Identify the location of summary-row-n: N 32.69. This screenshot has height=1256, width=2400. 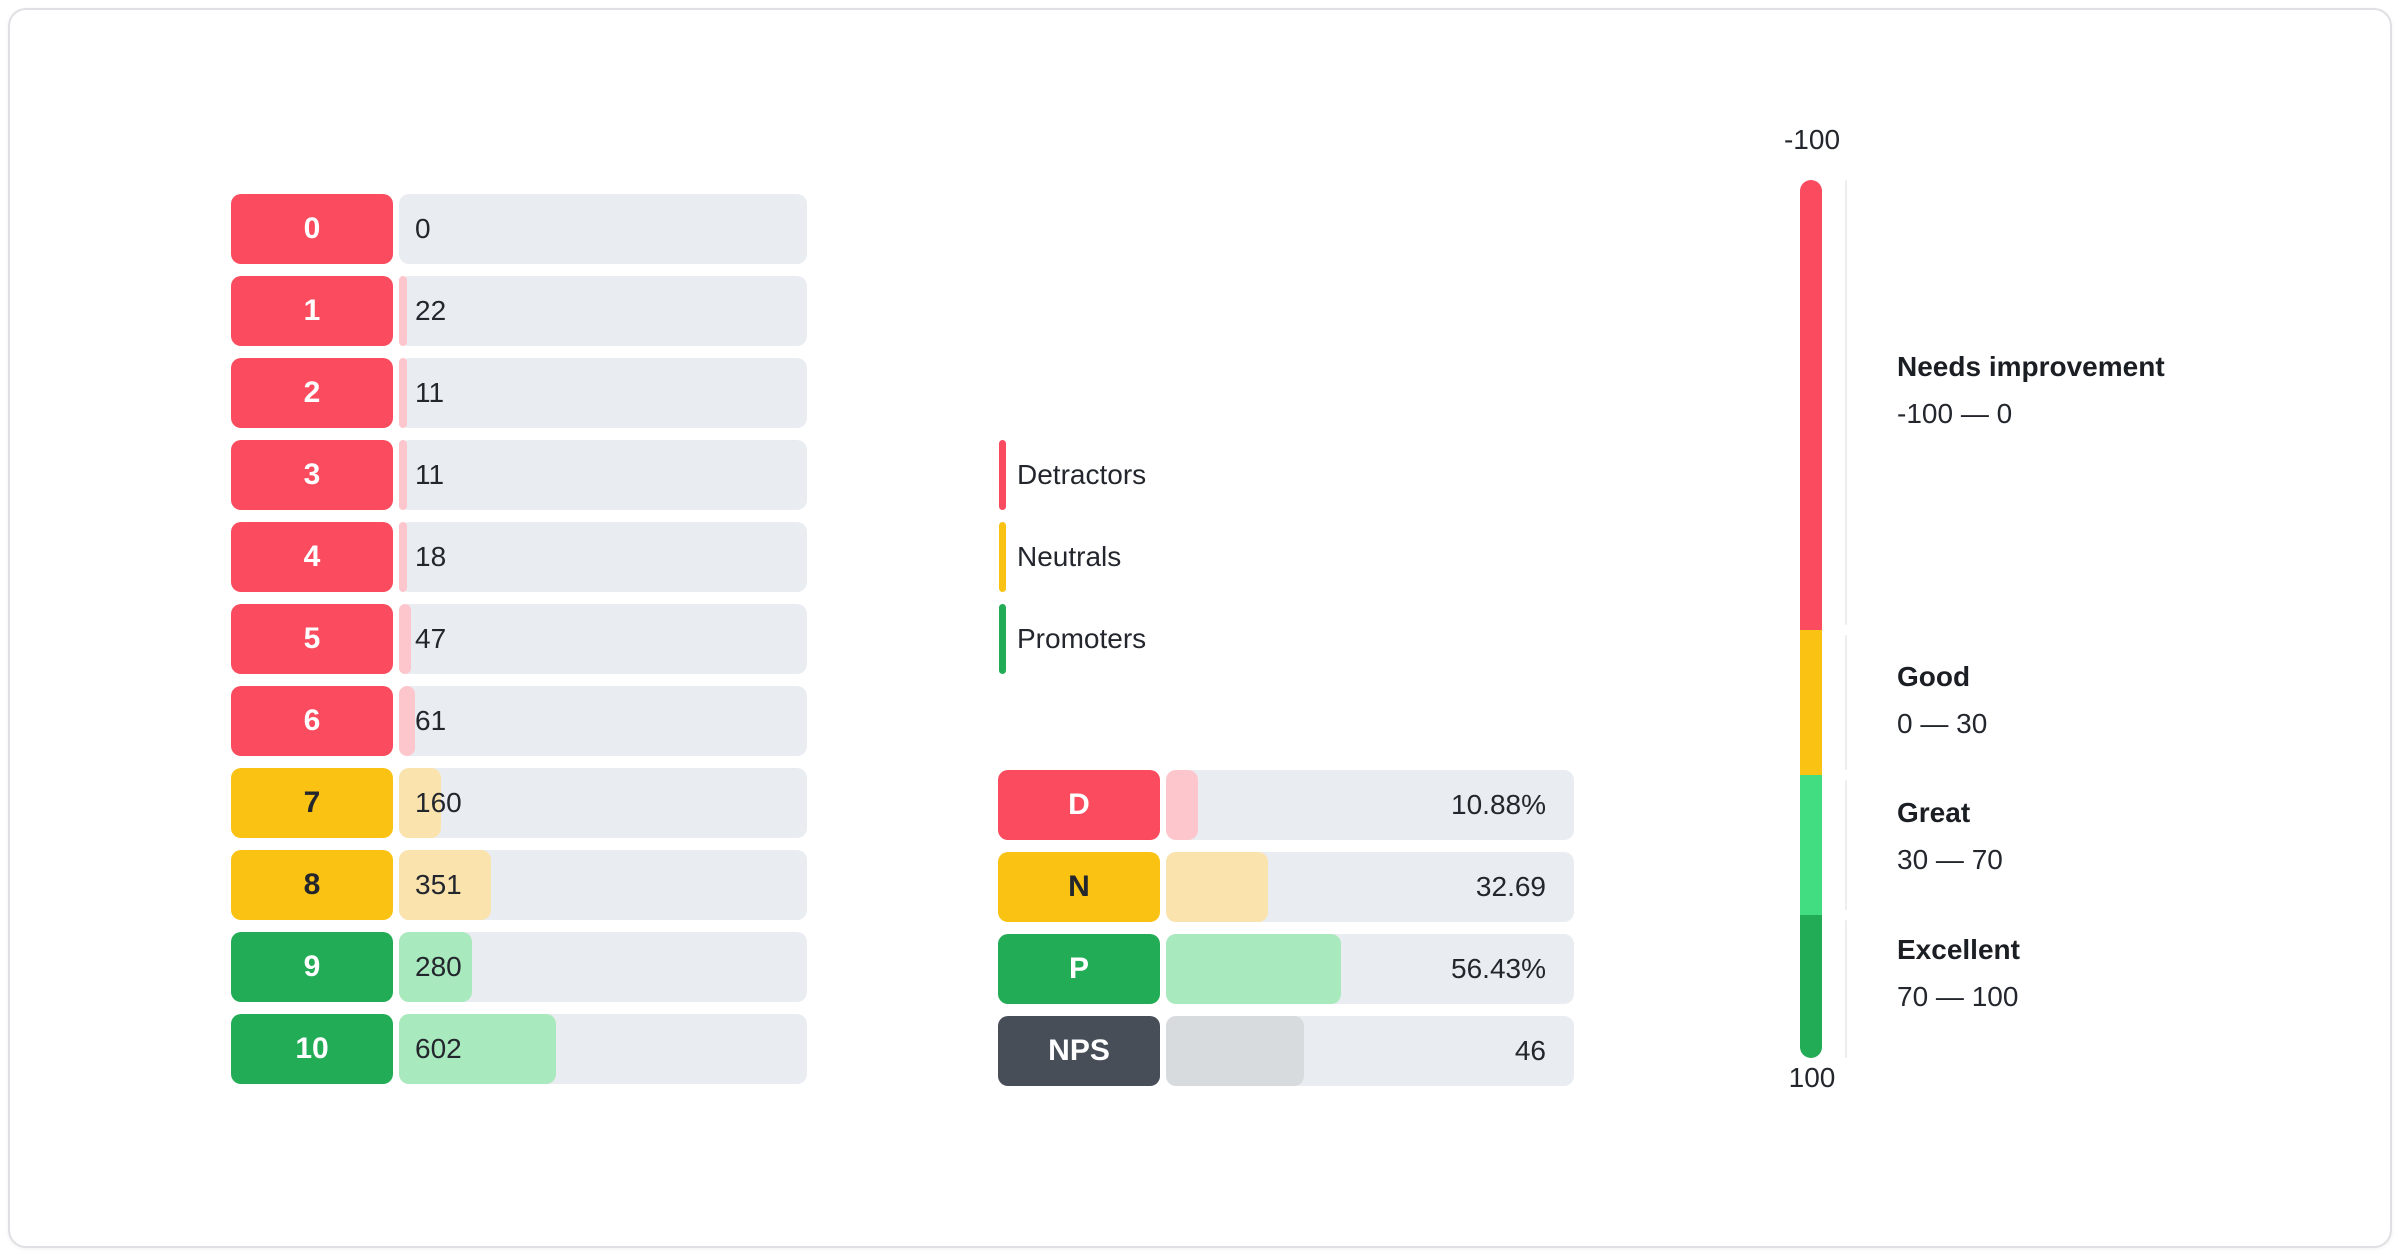
(1286, 887).